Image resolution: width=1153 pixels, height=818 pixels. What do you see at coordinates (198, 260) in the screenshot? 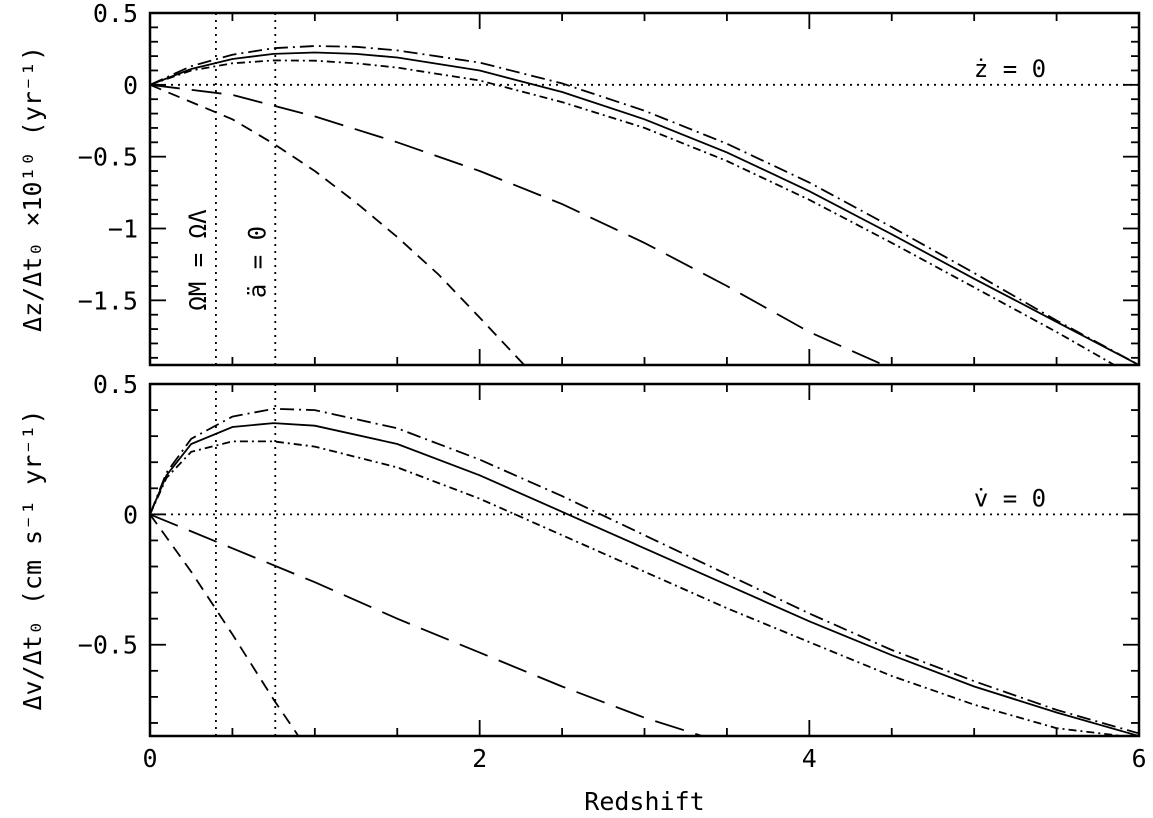
I see `omega-equality-annotation: ΩM = ΩΛ` at bounding box center [198, 260].